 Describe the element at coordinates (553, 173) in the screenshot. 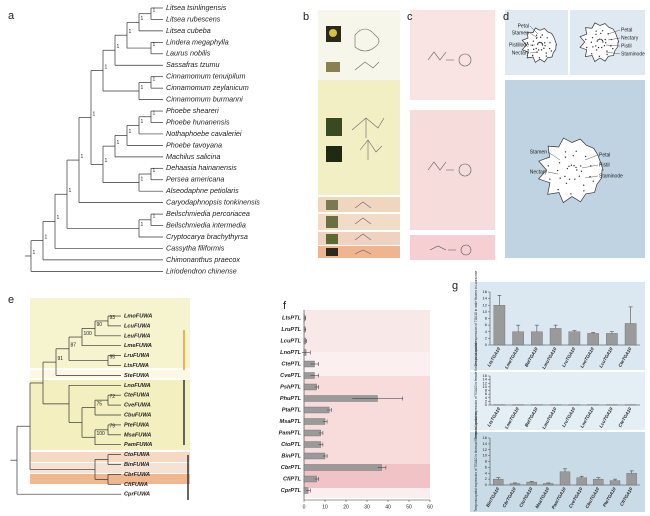

I see `label-line` at that location.